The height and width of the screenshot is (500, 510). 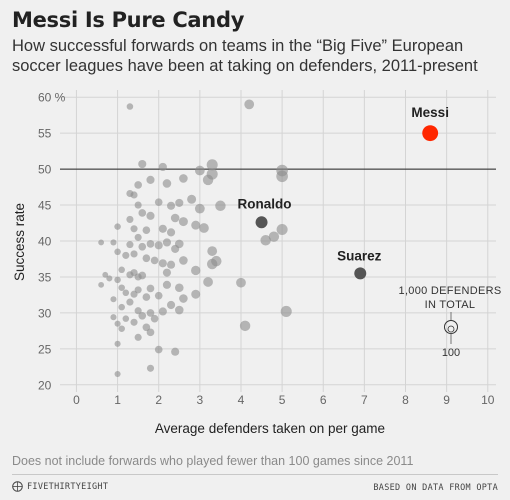 What do you see at coordinates (52, 98) in the screenshot?
I see `y-tick-label: 60 %` at bounding box center [52, 98].